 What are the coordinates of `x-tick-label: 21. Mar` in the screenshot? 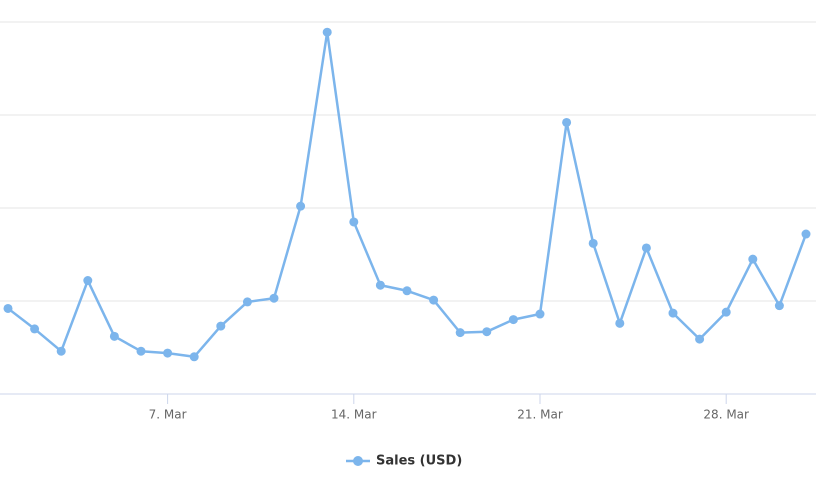 It's located at (540, 415).